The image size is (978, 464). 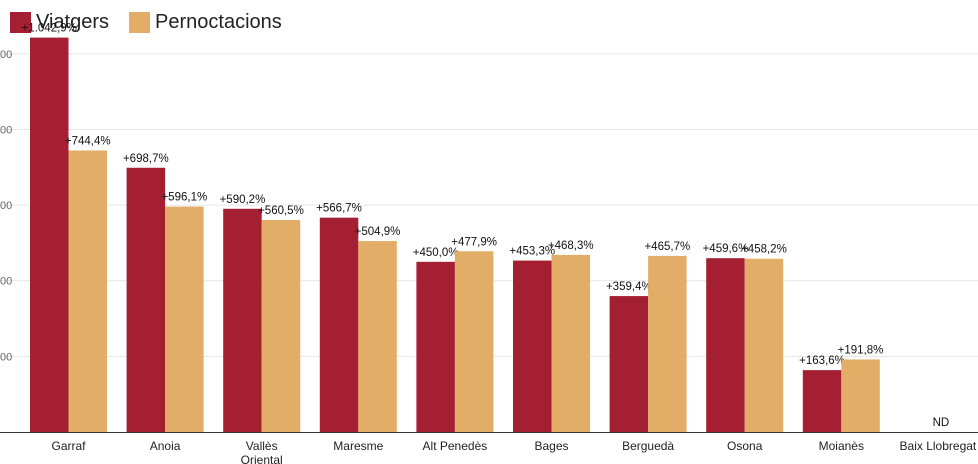 What do you see at coordinates (88, 141) in the screenshot?
I see `data-label: +744,4%` at bounding box center [88, 141].